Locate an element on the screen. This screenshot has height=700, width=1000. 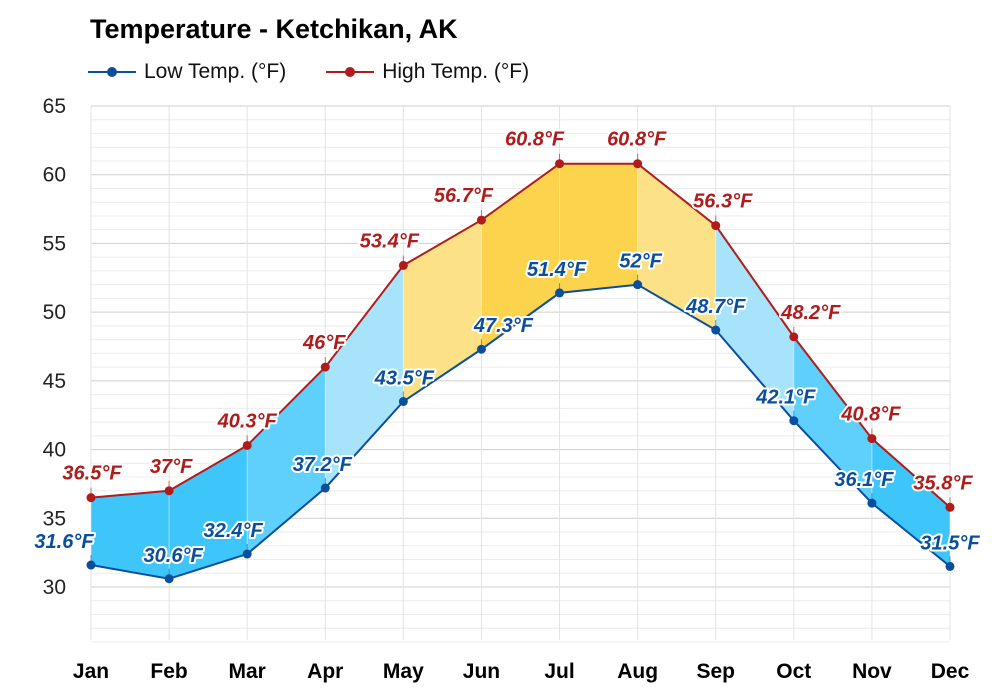
range-band-sep is located at coordinates (754, 323).